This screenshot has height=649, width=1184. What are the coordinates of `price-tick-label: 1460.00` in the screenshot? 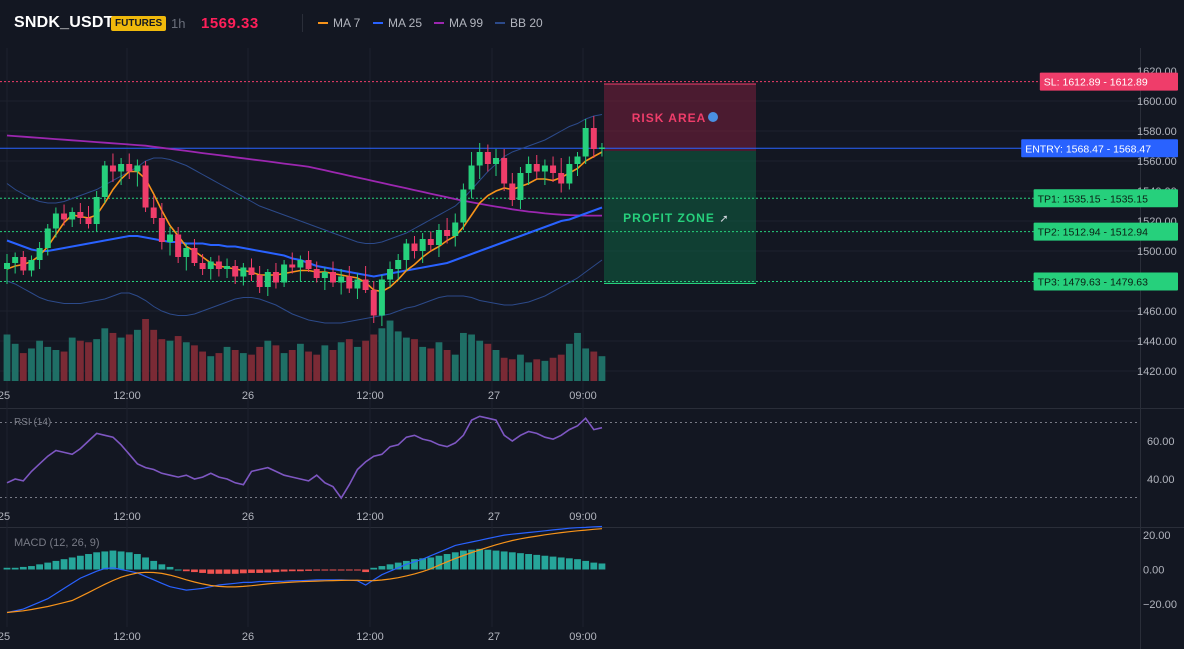 It's located at (1157, 312).